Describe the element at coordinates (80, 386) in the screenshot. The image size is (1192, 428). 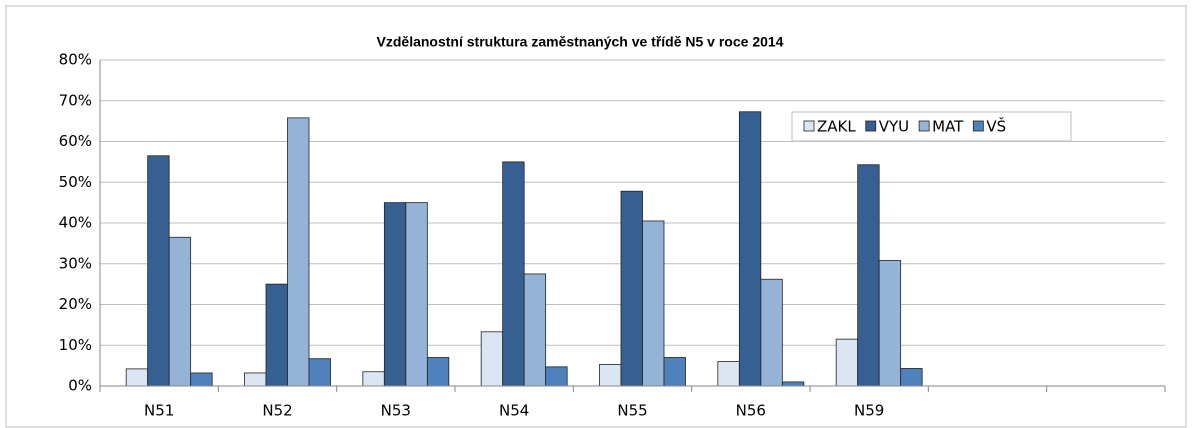
I see `y-tick-label: 0%` at that location.